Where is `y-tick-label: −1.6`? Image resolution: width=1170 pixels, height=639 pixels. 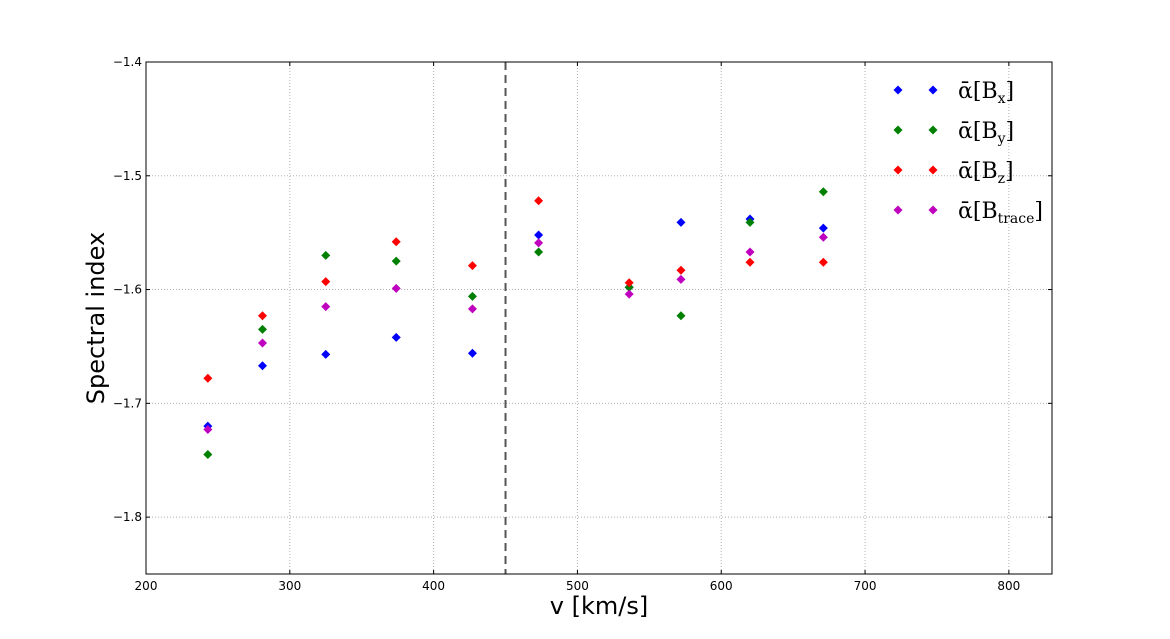
y-tick-label: −1.6 is located at coordinates (127, 290).